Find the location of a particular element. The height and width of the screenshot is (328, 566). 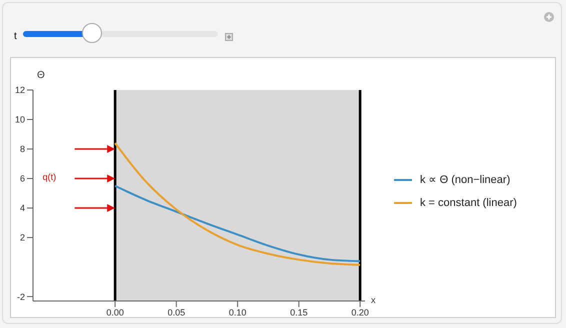

x-tick-label: 0.05 is located at coordinates (177, 312).